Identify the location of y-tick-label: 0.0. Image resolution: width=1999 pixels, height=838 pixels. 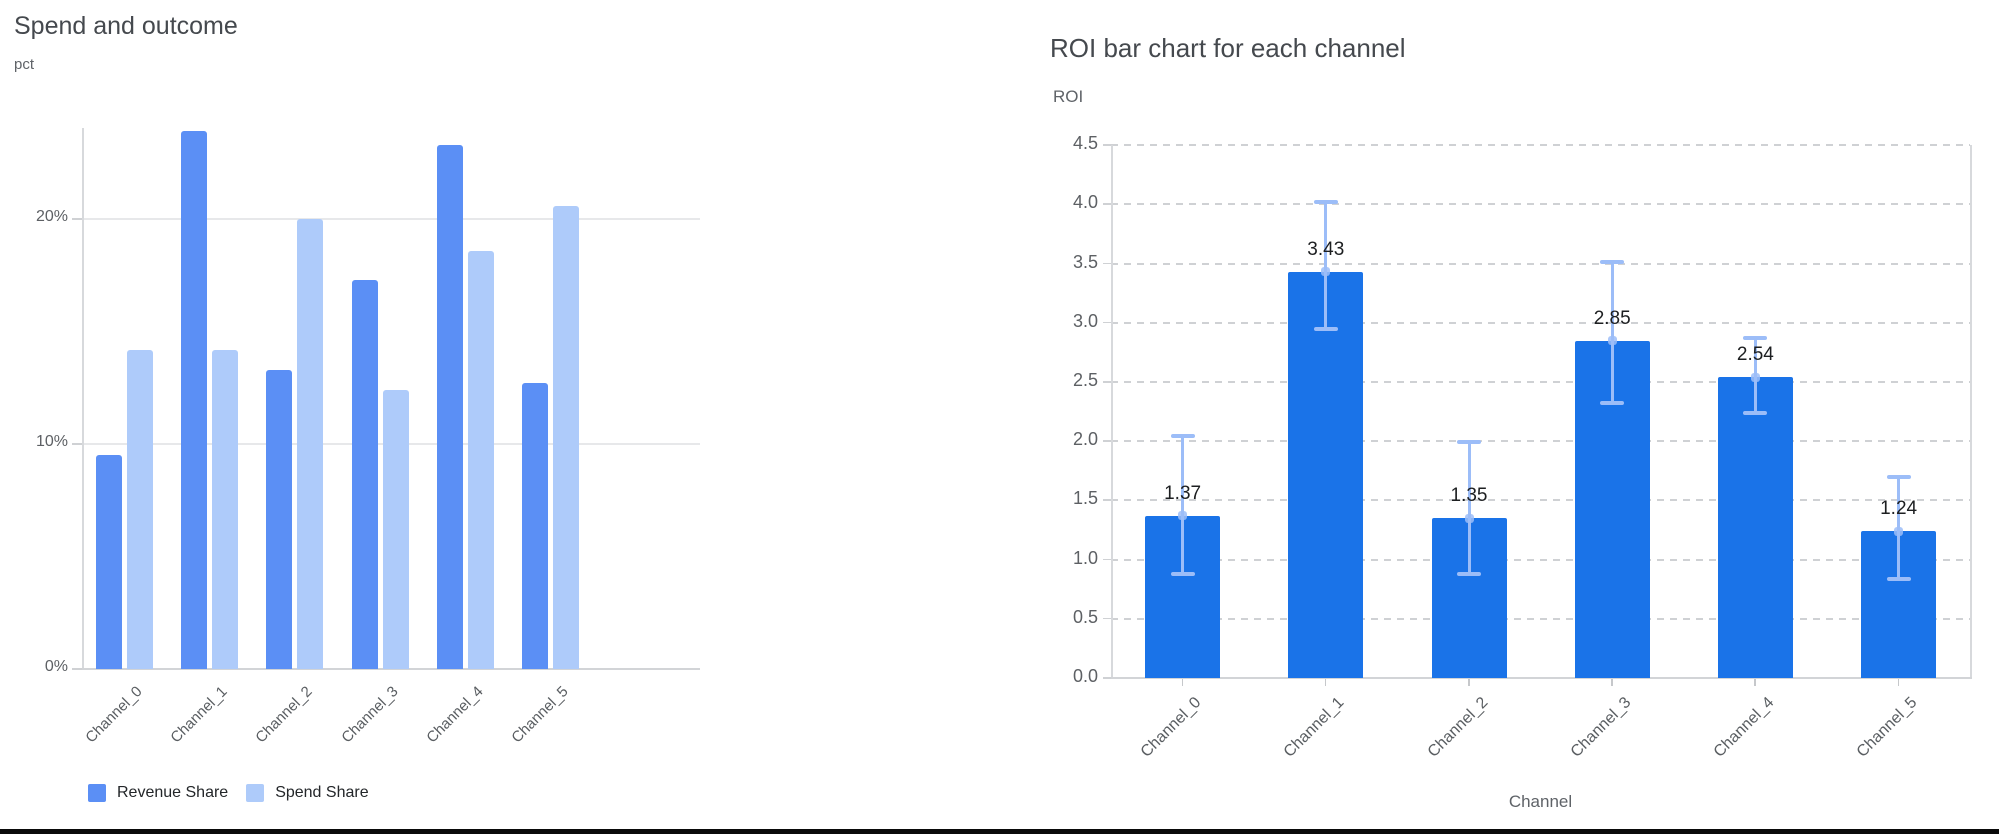
(1085, 676).